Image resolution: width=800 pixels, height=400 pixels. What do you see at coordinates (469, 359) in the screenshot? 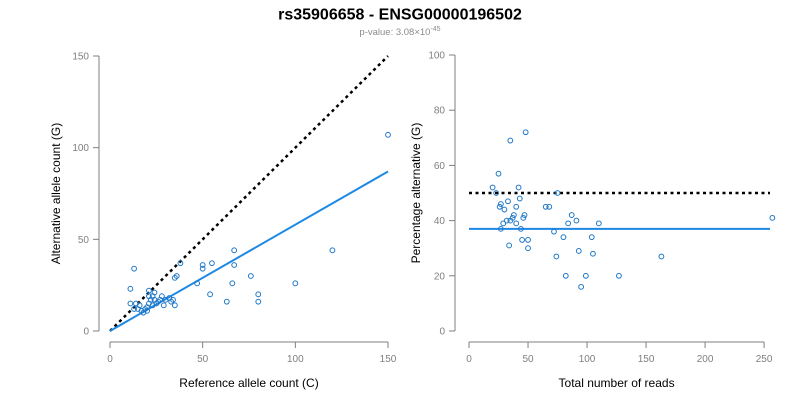
I see `right-x-tick-label: 0` at bounding box center [469, 359].